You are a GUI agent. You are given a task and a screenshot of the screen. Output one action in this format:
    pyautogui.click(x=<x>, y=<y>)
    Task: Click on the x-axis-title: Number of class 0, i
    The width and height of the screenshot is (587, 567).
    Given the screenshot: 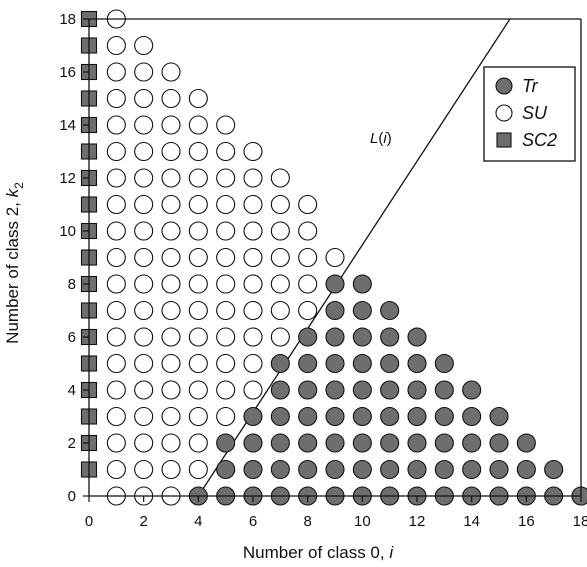 What is the action you would take?
    pyautogui.click(x=318, y=552)
    